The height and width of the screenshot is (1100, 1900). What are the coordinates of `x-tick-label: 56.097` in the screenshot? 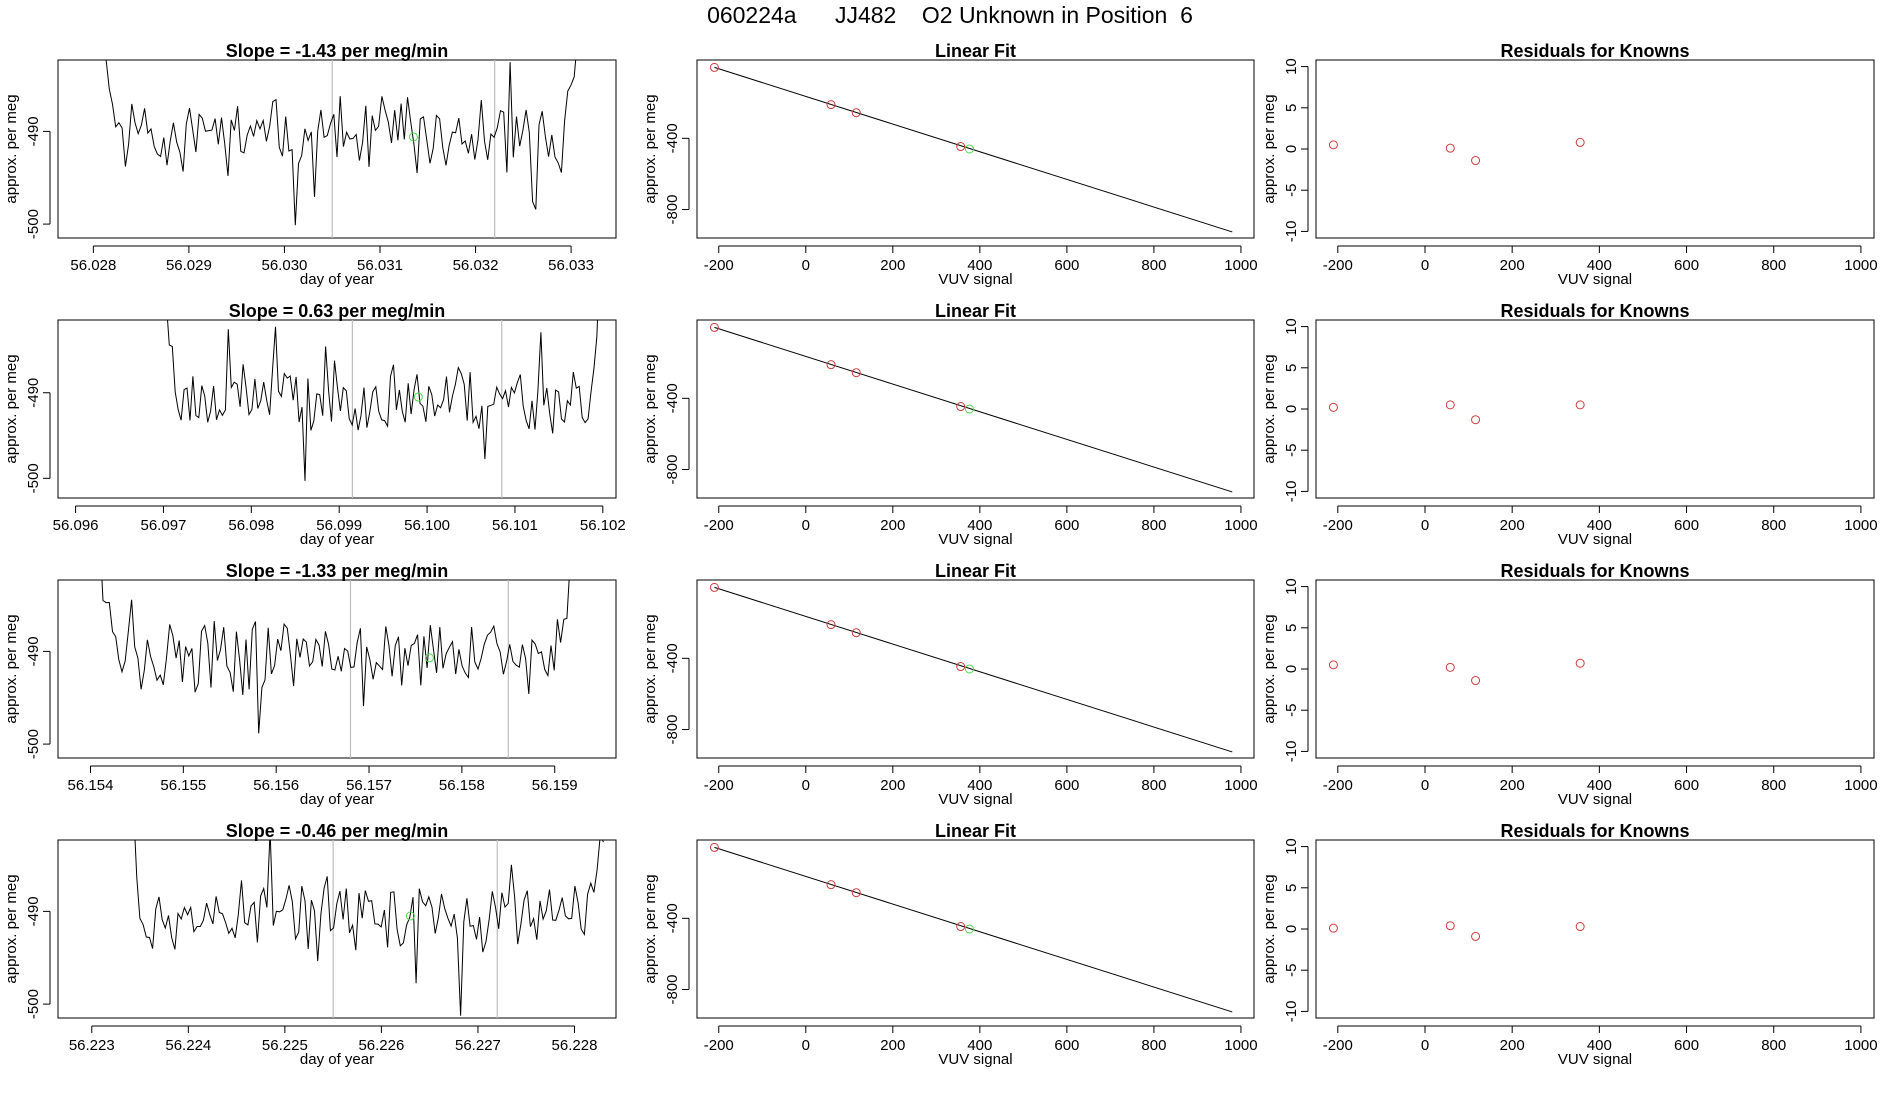 It's located at (164, 525).